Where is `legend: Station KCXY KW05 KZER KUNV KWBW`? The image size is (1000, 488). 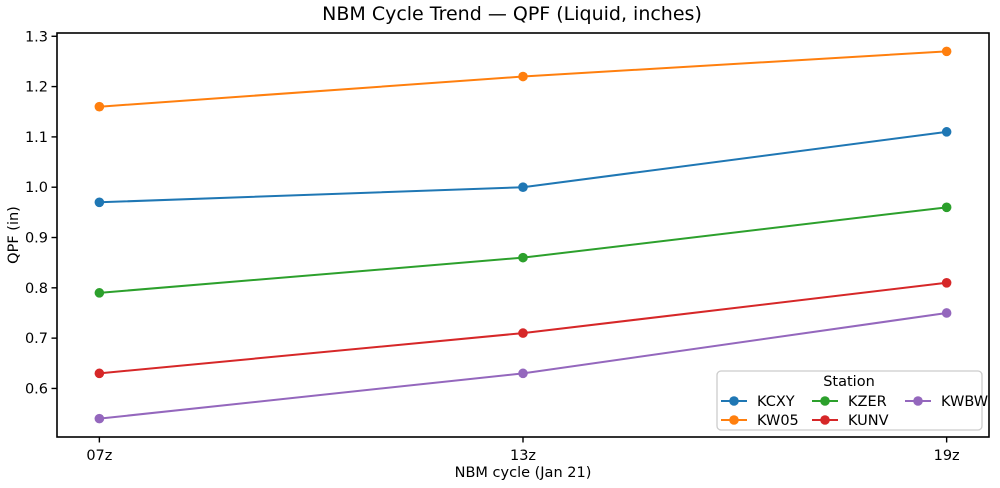 legend: Station KCXY KW05 KZER KUNV KWBW is located at coordinates (852, 400).